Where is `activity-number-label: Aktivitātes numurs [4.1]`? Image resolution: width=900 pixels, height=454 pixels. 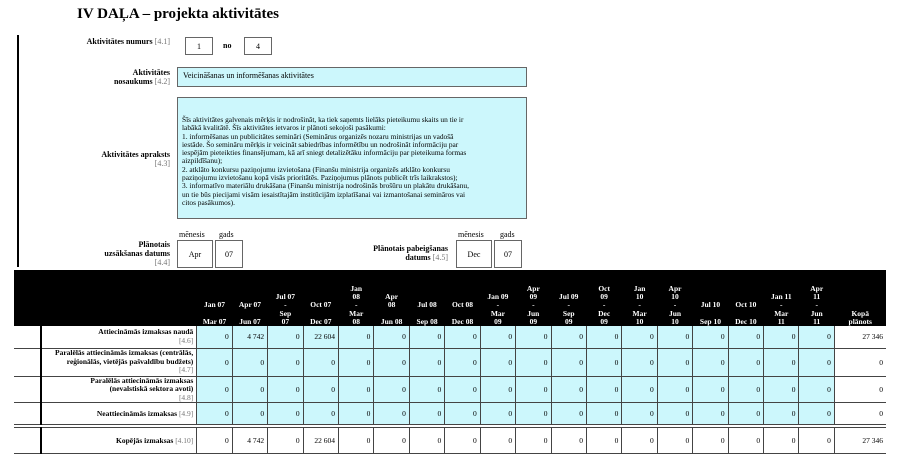
activity-number-label: Aktivitātes numurs [4.1] is located at coordinates (128, 41).